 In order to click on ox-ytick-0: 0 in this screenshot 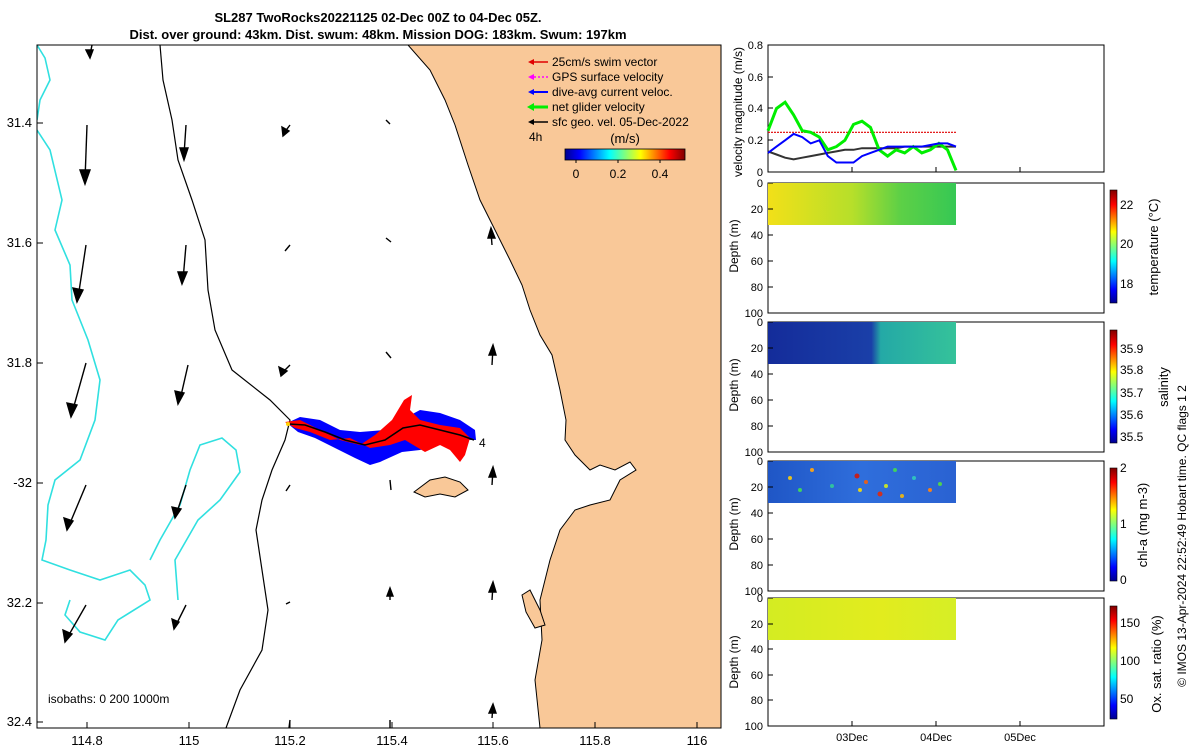, I will do `click(760, 599)`.